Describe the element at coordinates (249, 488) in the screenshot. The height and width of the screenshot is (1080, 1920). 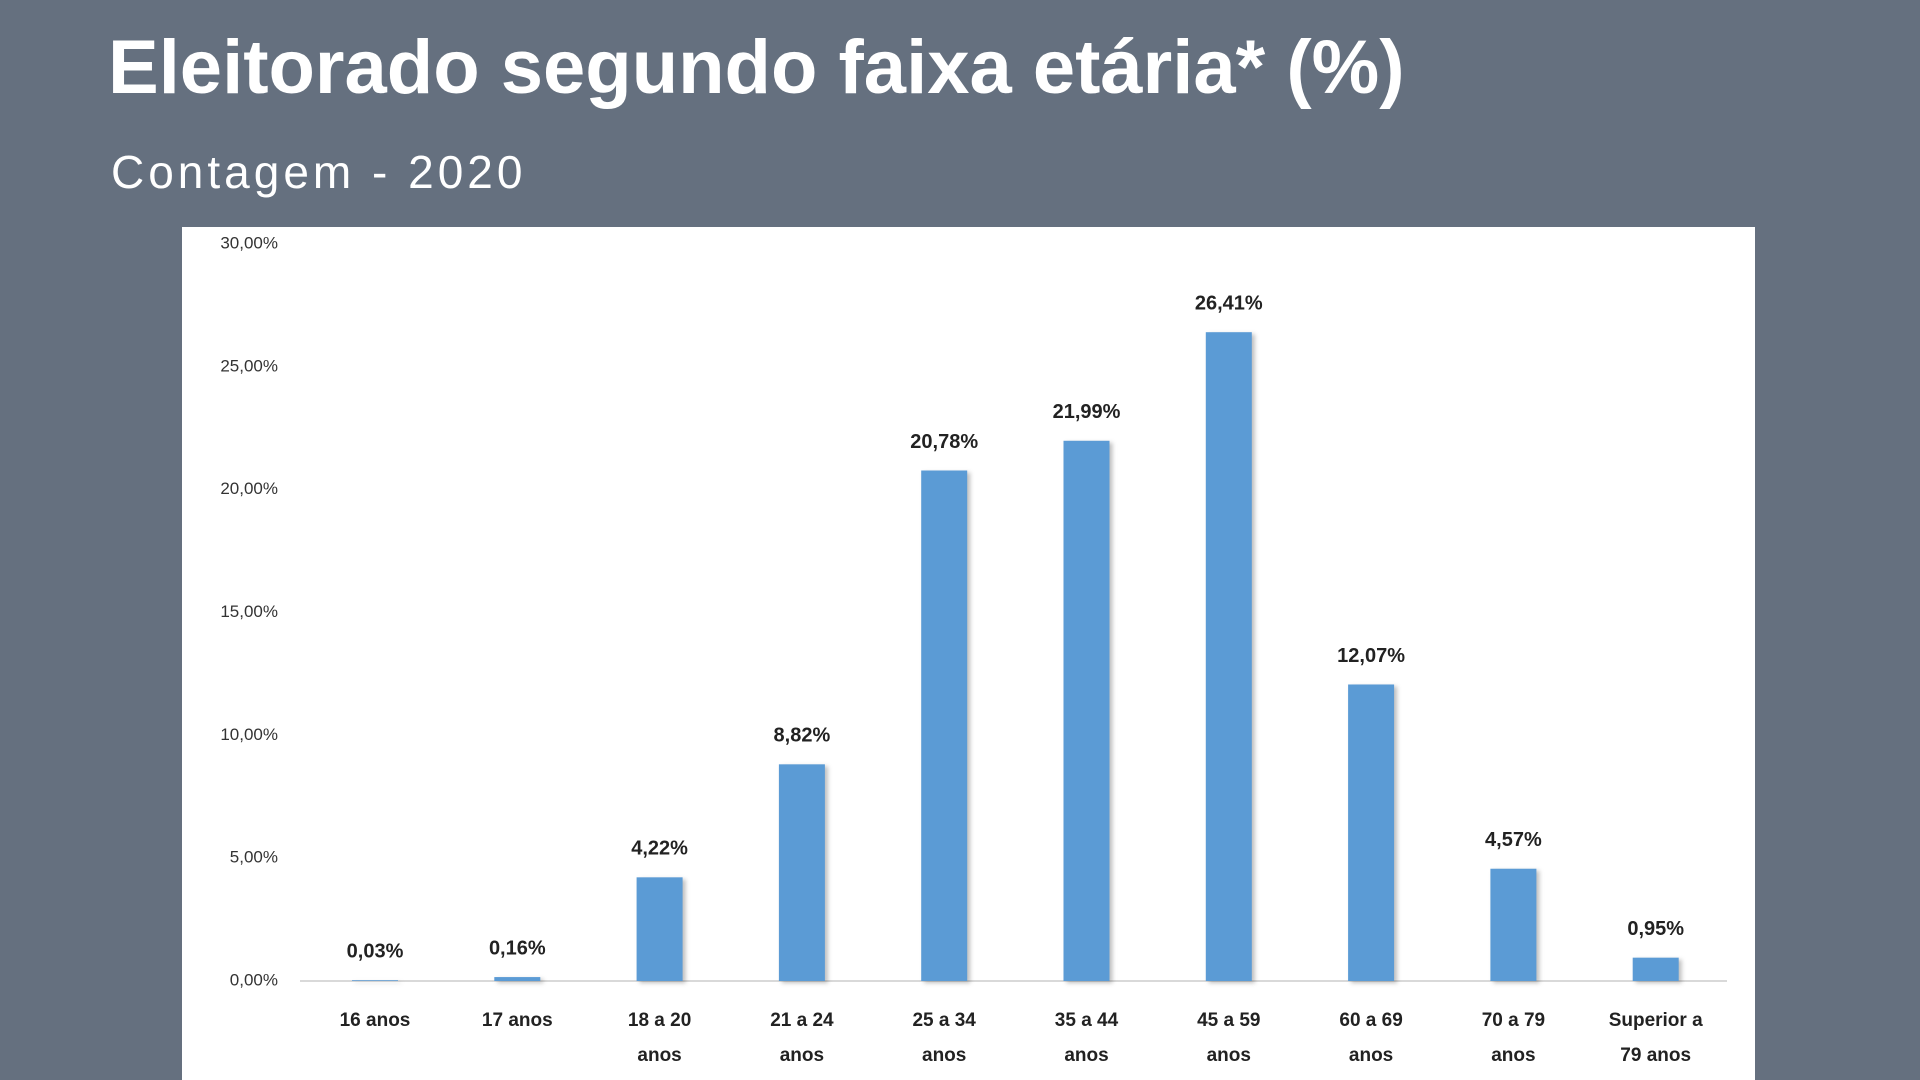
I see `y-tick-label: 20,00%` at that location.